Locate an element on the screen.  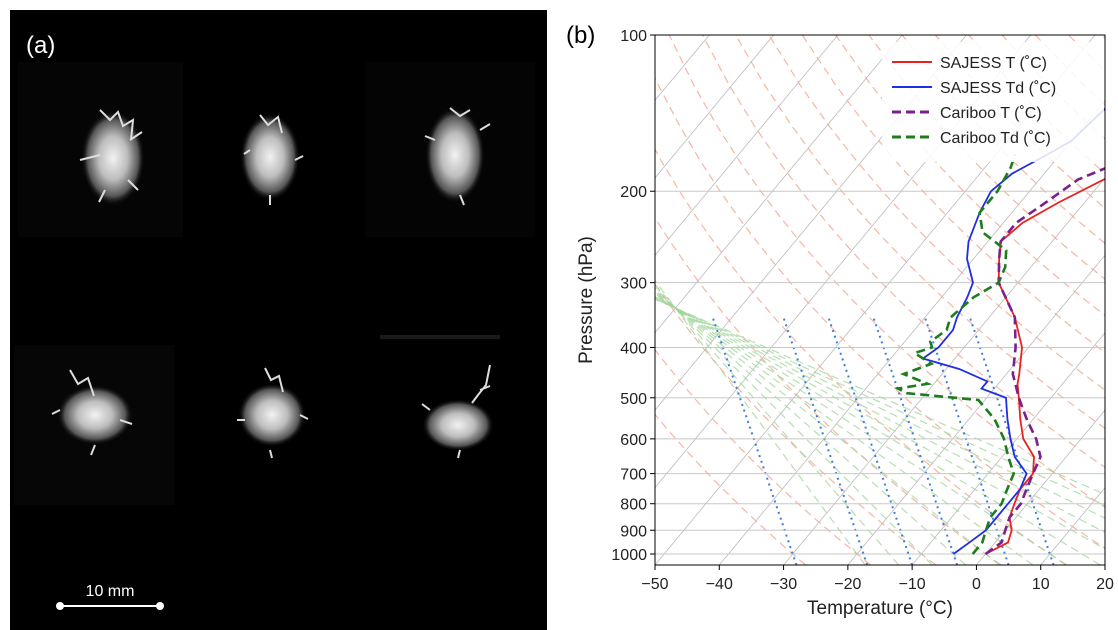
x-tick-label: −30 is located at coordinates (783, 584).